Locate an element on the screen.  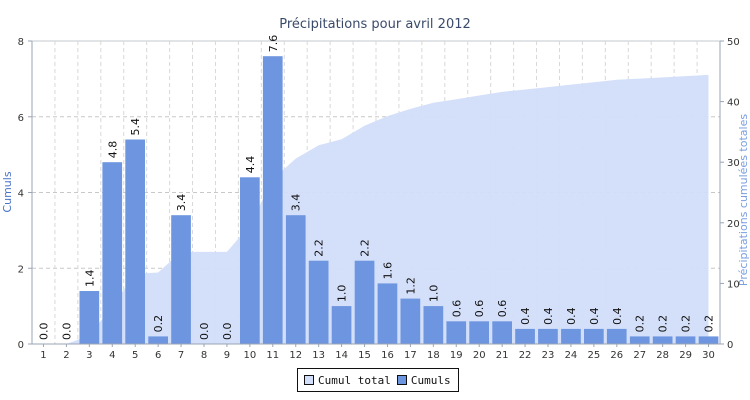
legend-label-cumuls: Cumuls is located at coordinates (430, 380).